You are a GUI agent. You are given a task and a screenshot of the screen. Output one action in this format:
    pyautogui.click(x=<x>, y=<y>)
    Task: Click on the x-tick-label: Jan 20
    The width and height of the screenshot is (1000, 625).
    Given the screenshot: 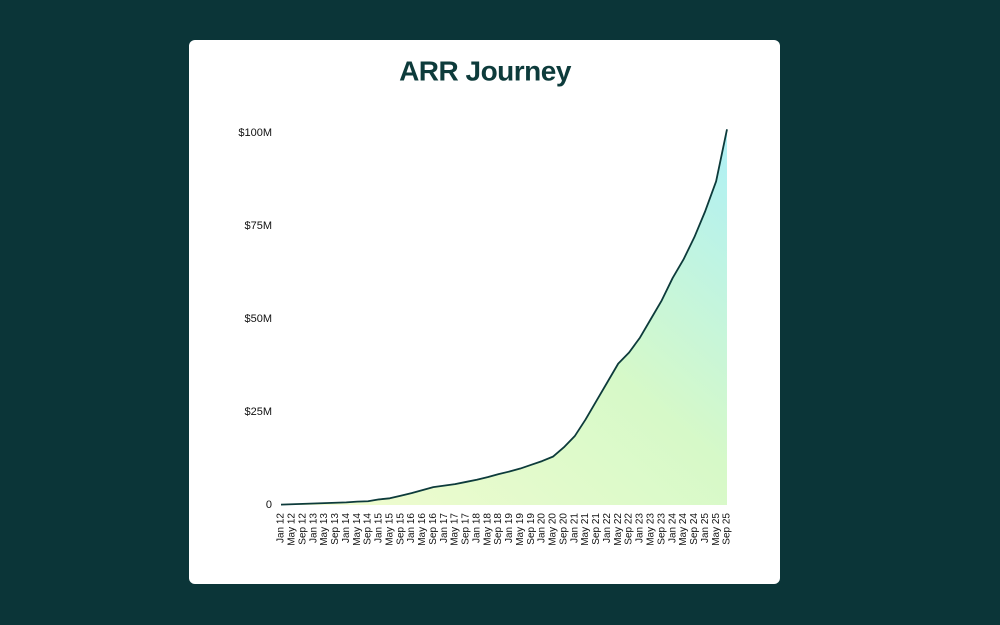 What is the action you would take?
    pyautogui.click(x=542, y=528)
    